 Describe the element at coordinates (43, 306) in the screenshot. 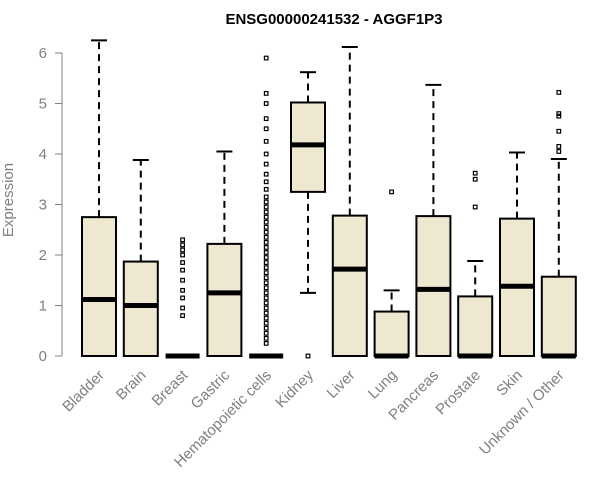

I see `y-tick-label: 1` at that location.